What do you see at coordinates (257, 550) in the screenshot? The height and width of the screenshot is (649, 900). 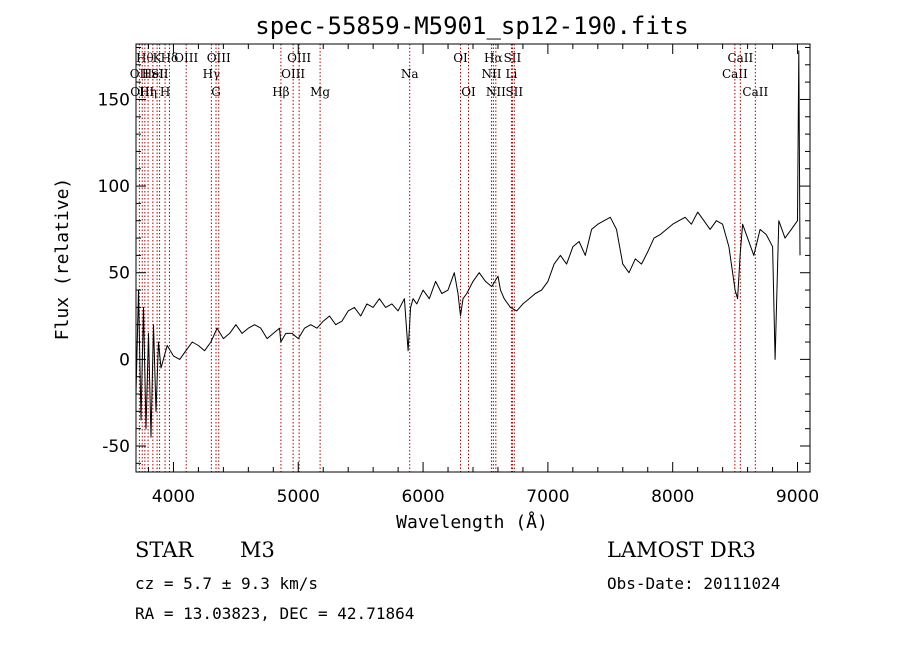 I see `object-subclass: M3` at bounding box center [257, 550].